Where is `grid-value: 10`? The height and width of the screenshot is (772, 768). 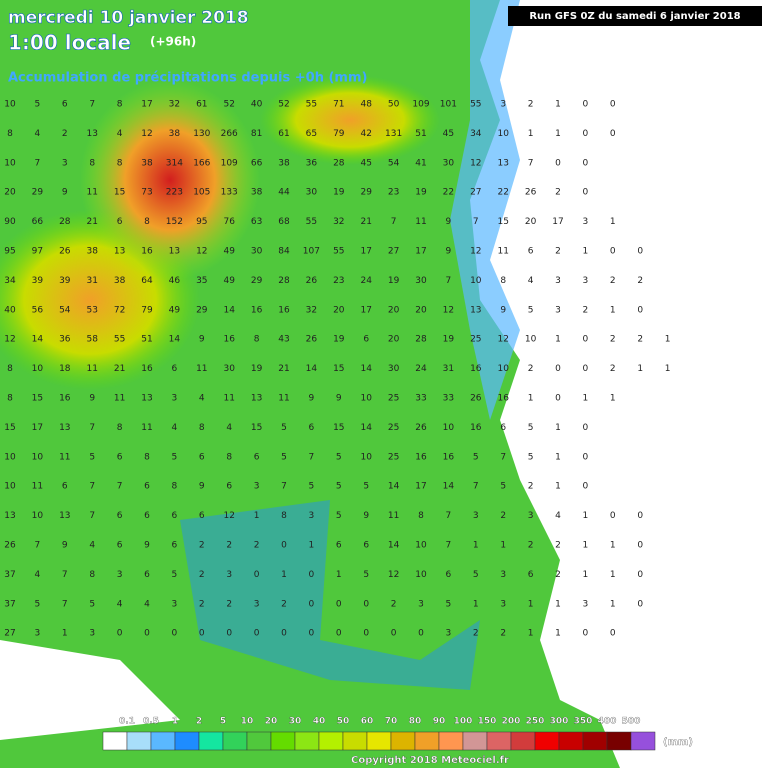
grid-value: 10 is located at coordinates (10, 487).